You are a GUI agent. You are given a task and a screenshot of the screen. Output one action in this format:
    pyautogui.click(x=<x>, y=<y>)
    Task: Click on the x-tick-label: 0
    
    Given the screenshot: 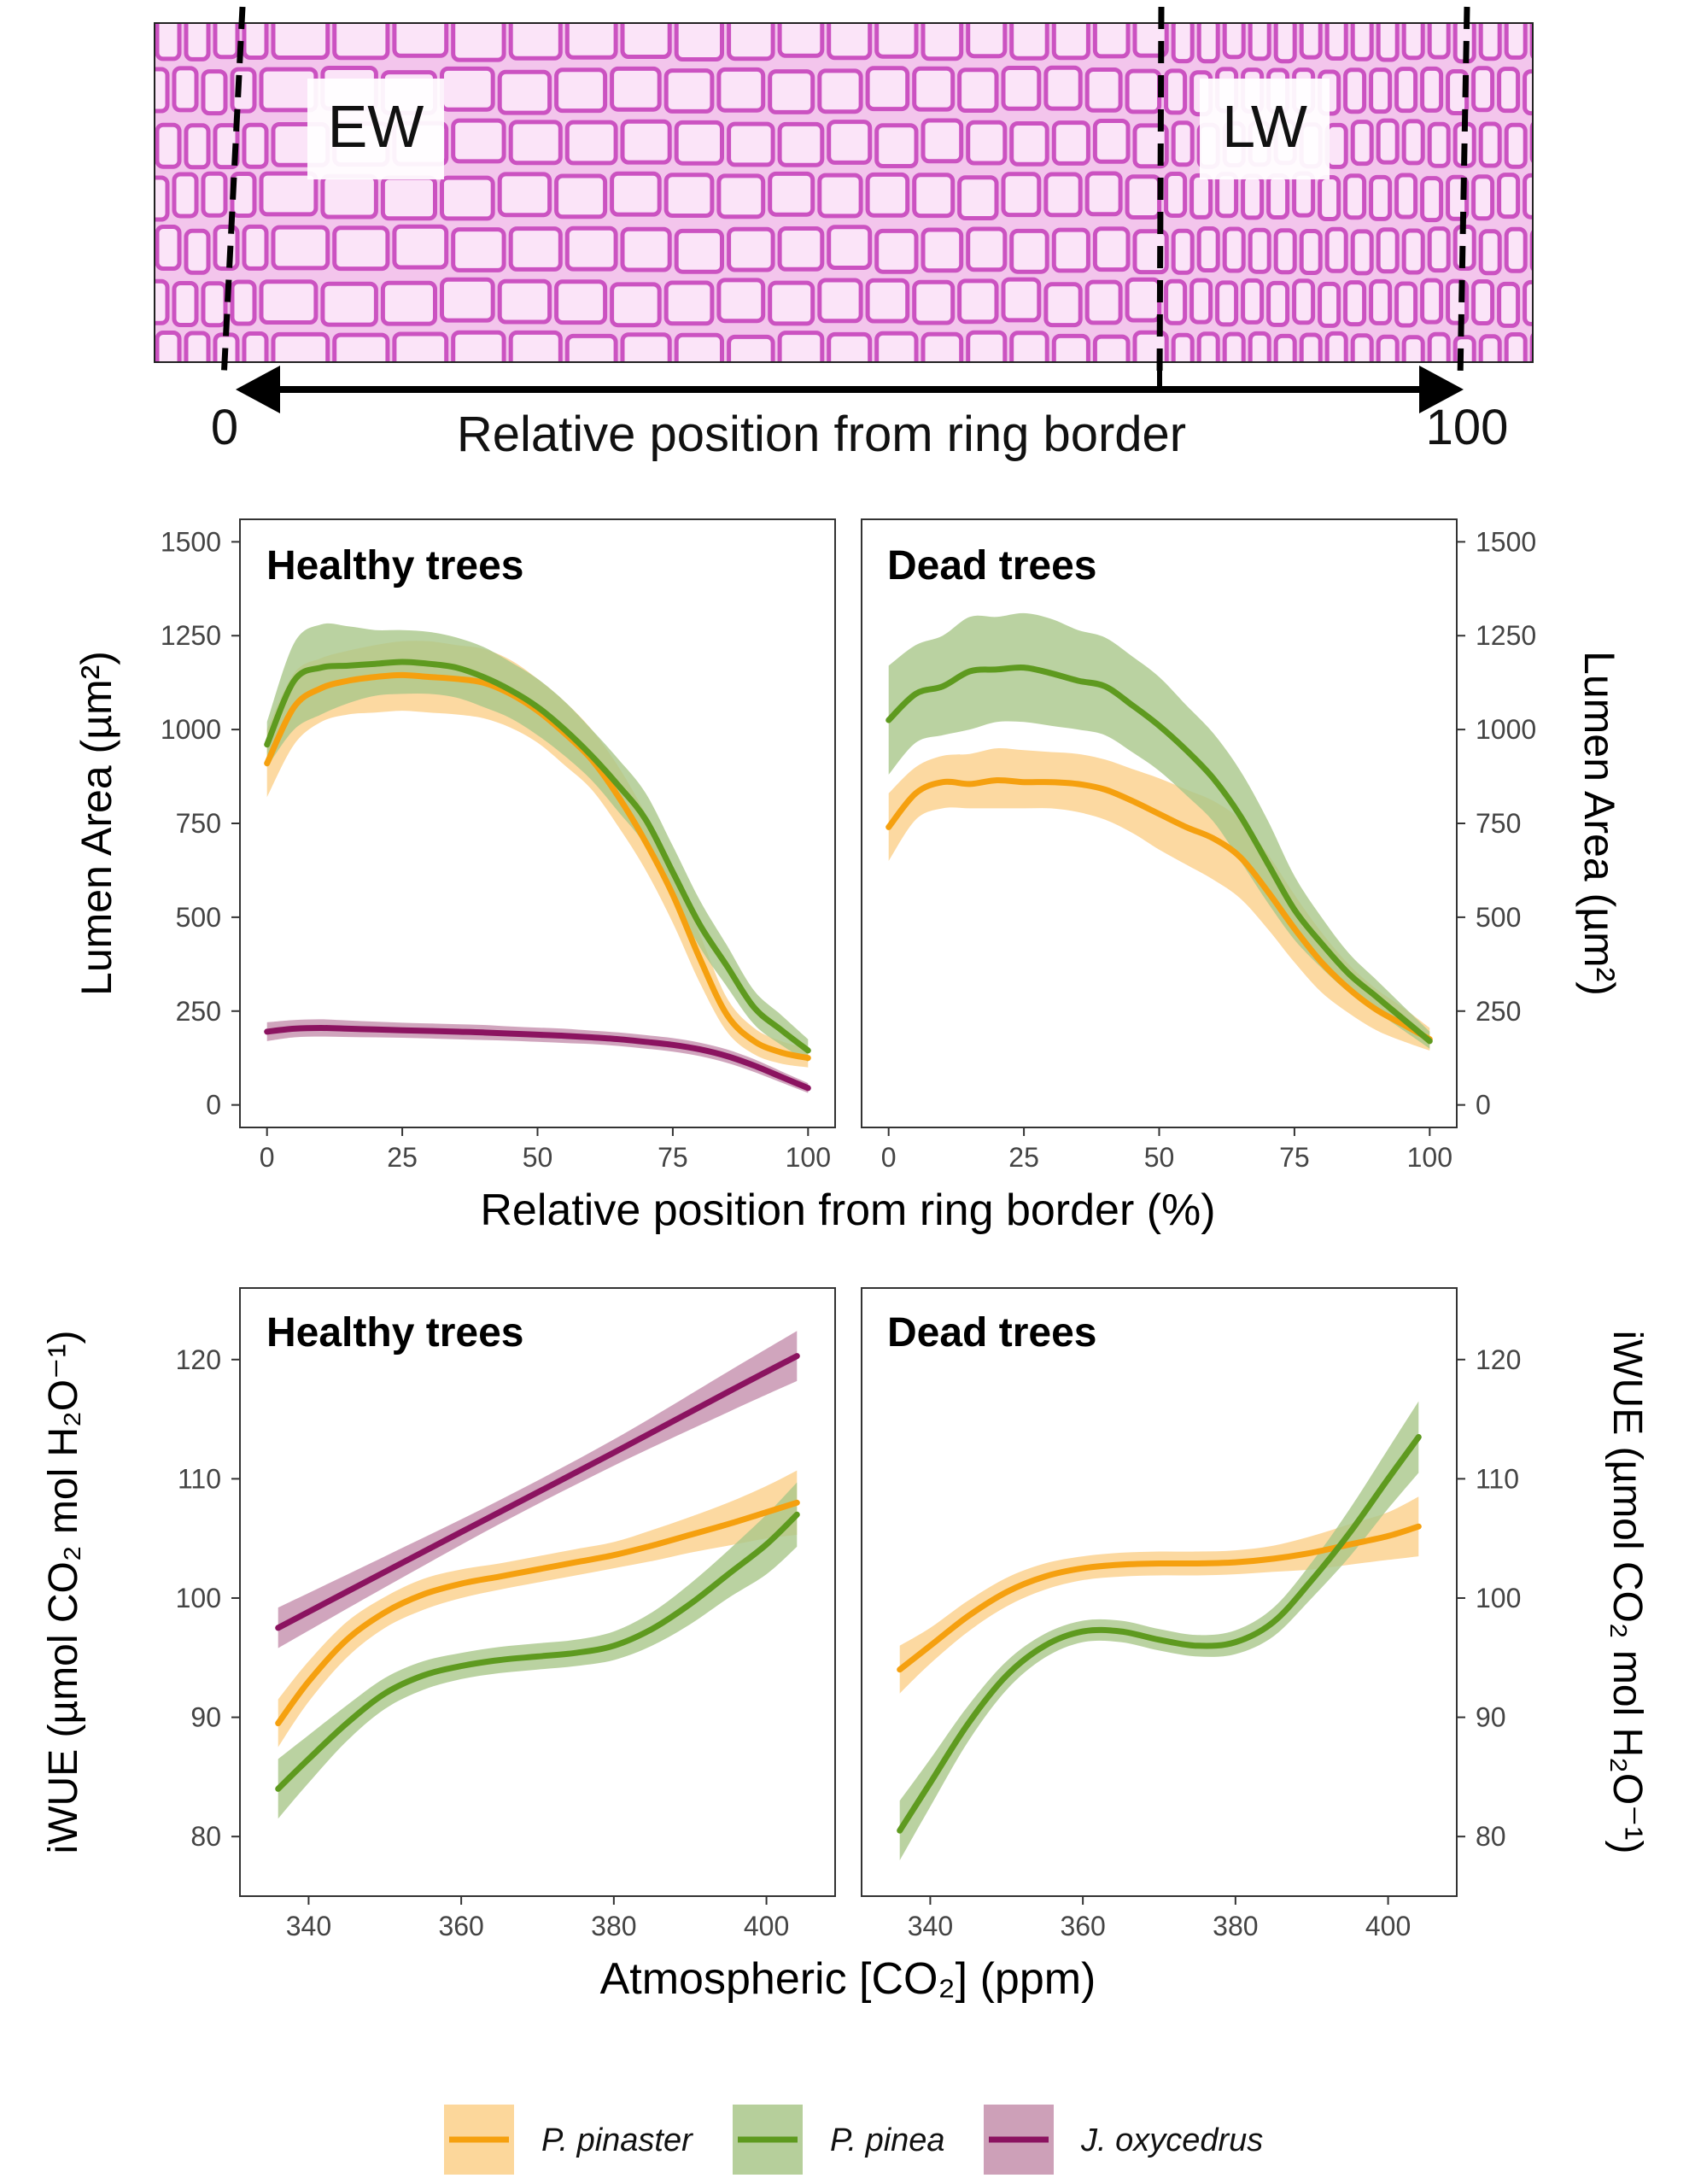 What is the action you would take?
    pyautogui.click(x=889, y=1157)
    